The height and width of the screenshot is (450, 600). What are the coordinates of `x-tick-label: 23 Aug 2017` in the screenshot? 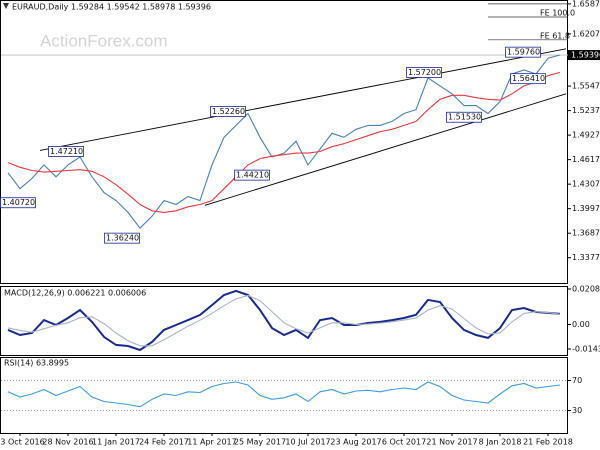 It's located at (355, 442).